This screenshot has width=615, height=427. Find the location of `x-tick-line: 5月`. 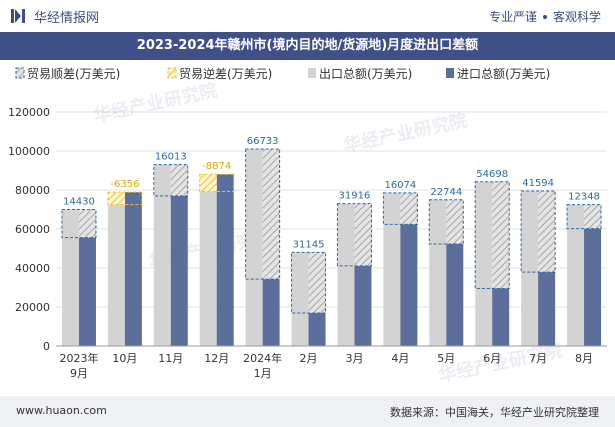

x-tick-line: 5月 is located at coordinates (446, 358).